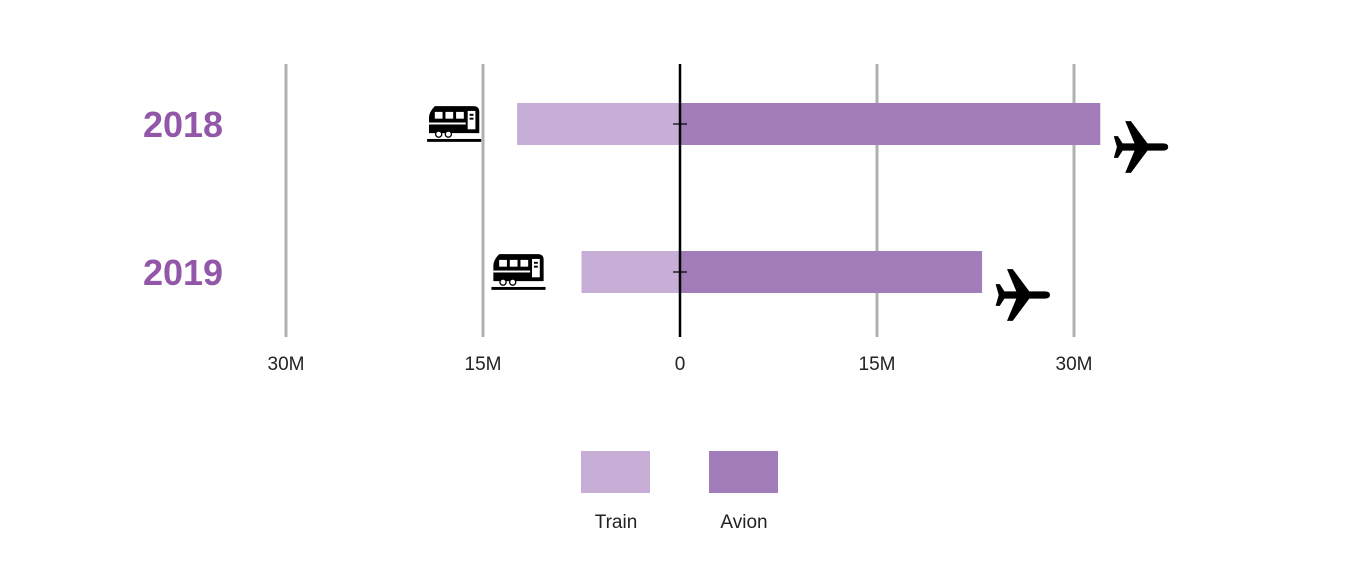  Describe the element at coordinates (616, 522) in the screenshot. I see `legend-label-train: Train` at that location.